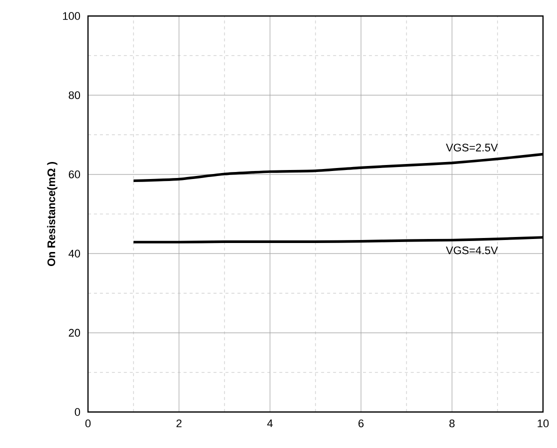  Describe the element at coordinates (74, 332) in the screenshot. I see `y-tick-label: 20` at that location.